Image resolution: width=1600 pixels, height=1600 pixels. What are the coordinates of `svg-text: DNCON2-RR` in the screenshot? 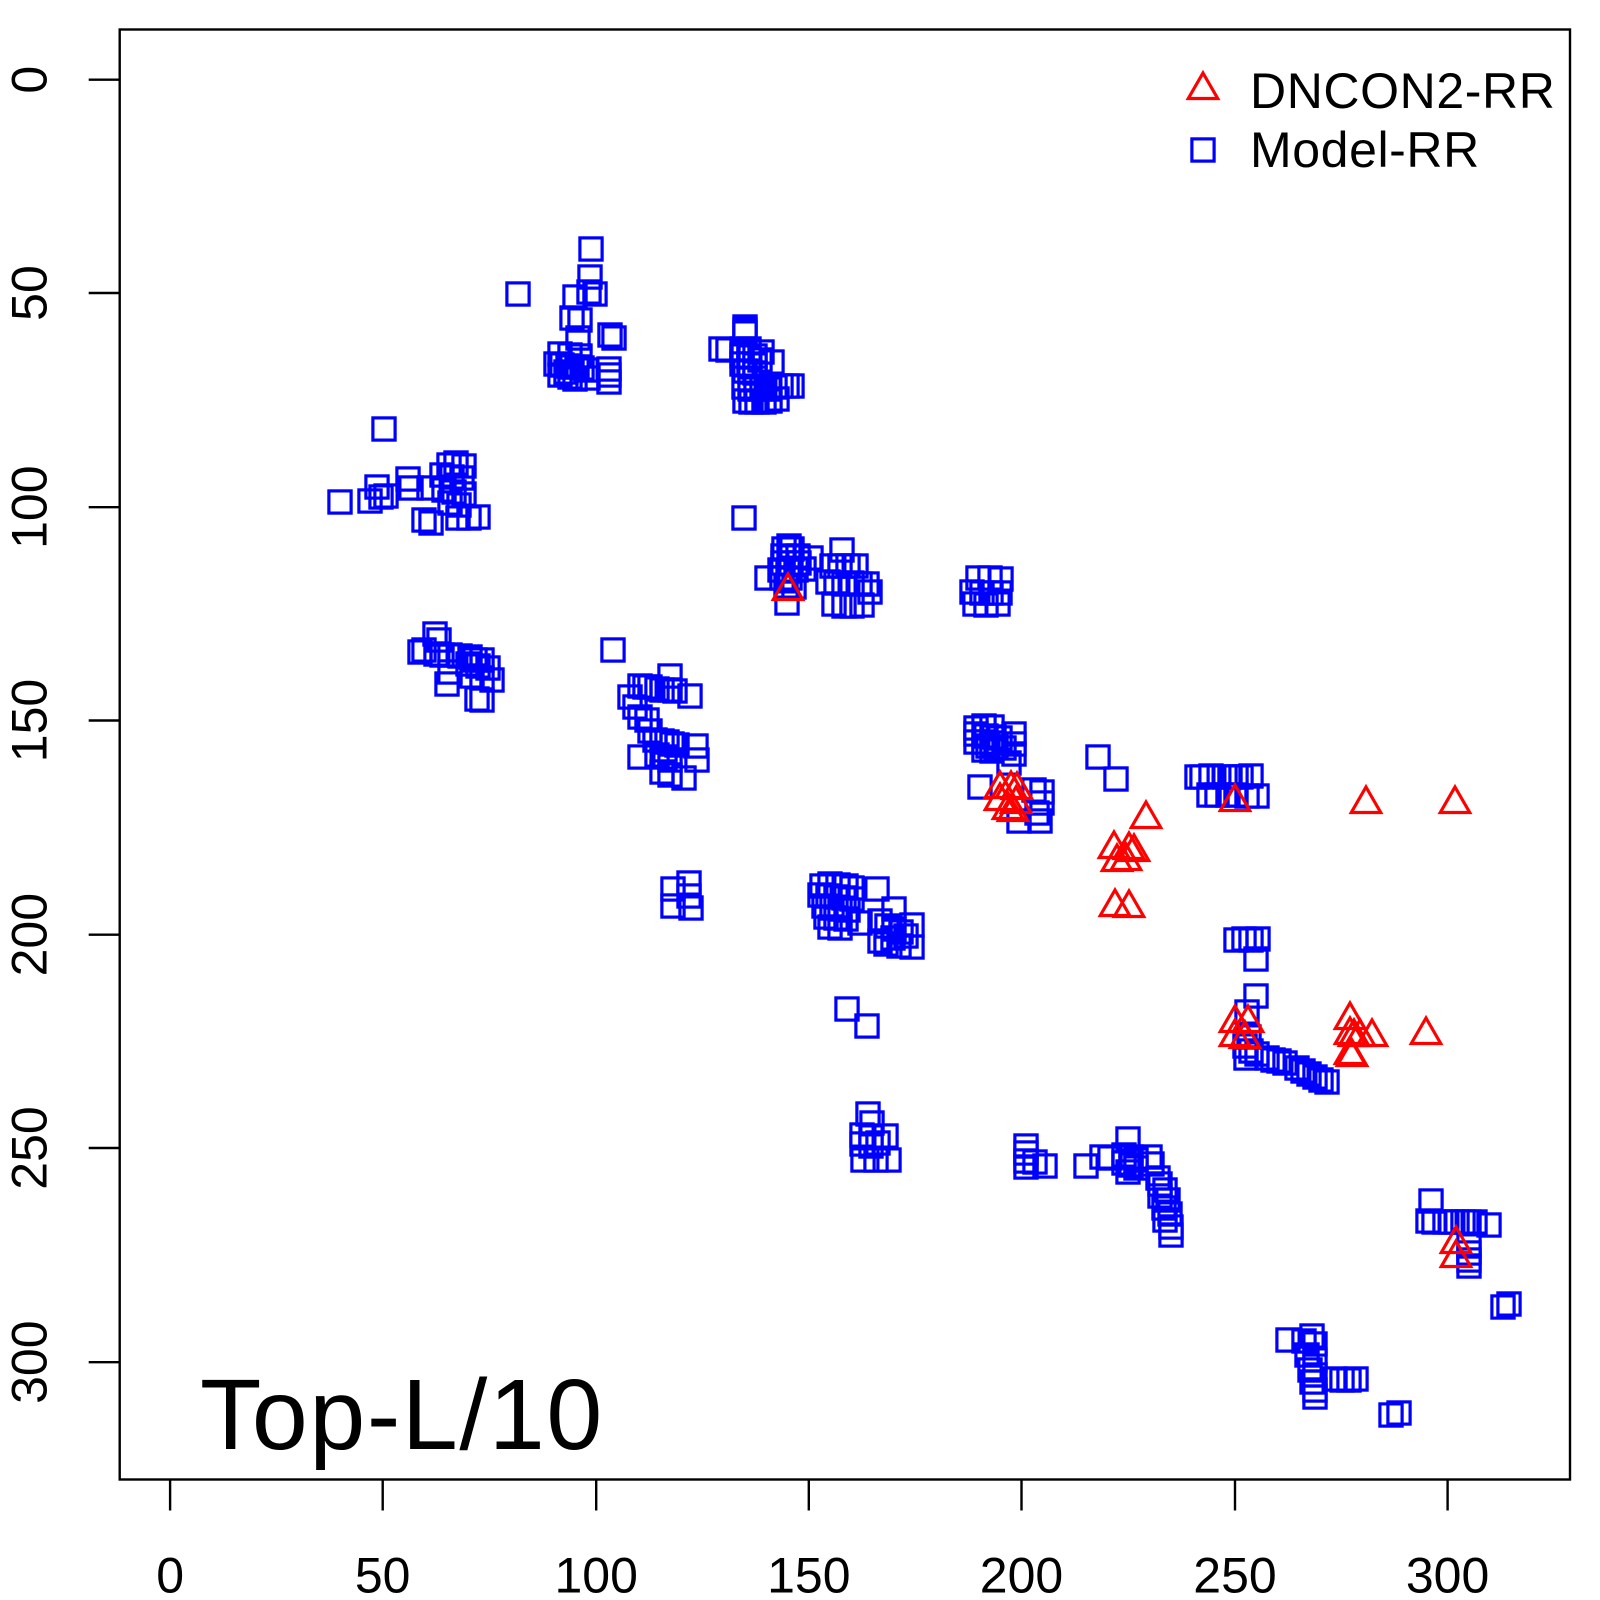 It's located at (1402, 91).